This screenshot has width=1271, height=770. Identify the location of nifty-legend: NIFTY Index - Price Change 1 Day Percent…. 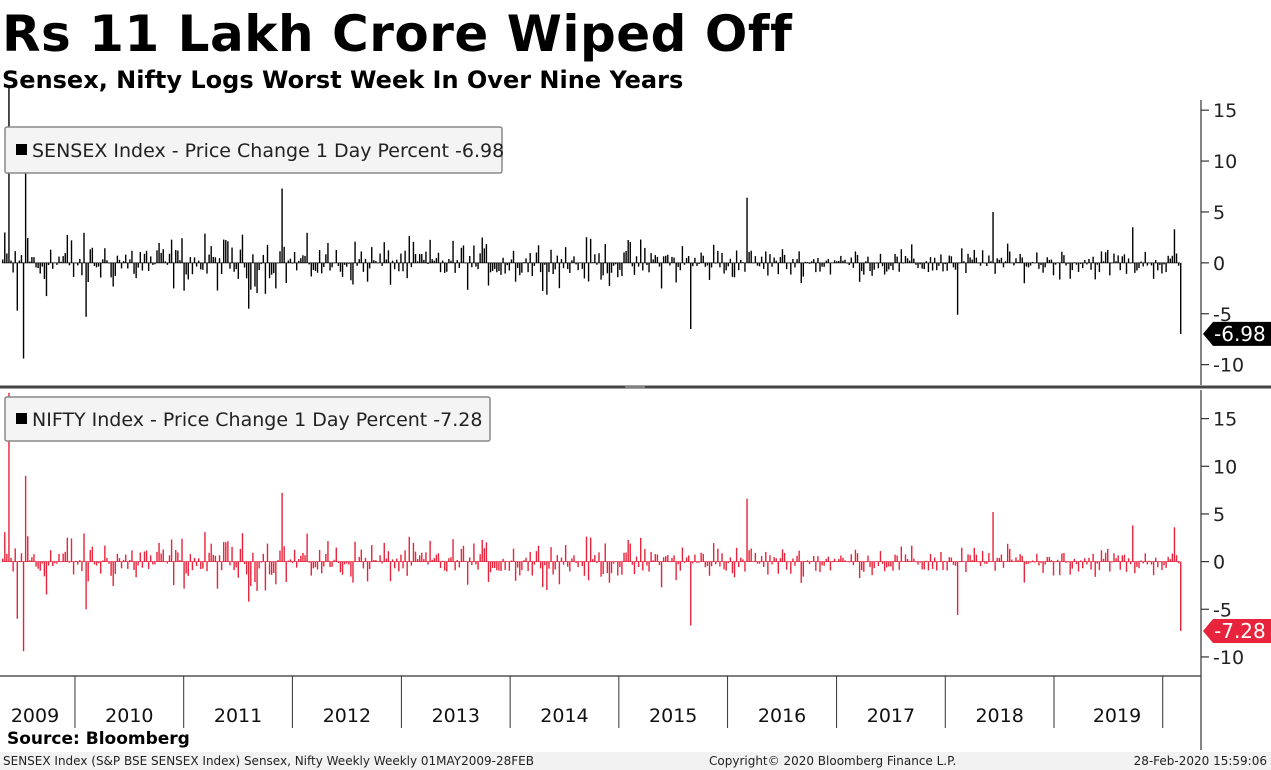
(247, 419).